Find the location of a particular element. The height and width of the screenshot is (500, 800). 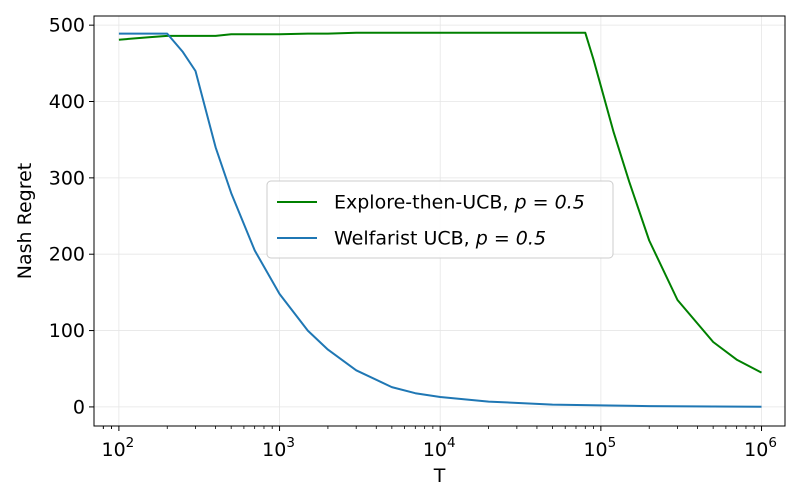

legend-series-name: Explore-then-UCB, is located at coordinates (424, 203).